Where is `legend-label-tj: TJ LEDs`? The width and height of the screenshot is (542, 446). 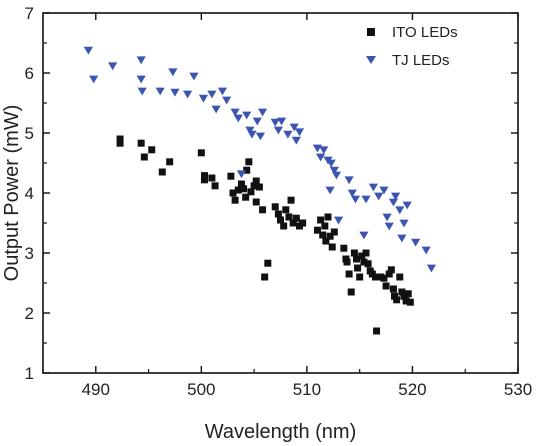
legend-label-tj: TJ LEDs is located at coordinates (421, 60).